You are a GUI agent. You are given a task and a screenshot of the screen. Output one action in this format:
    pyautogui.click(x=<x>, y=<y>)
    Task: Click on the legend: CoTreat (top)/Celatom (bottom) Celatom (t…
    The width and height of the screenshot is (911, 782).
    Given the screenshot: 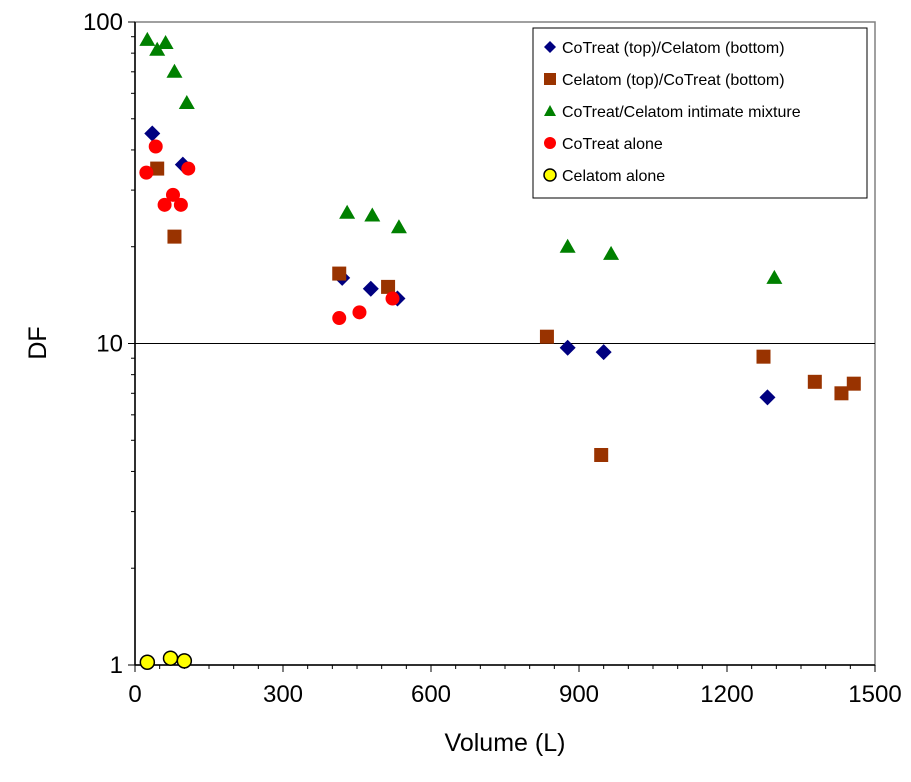 What is the action you would take?
    pyautogui.click(x=700, y=113)
    